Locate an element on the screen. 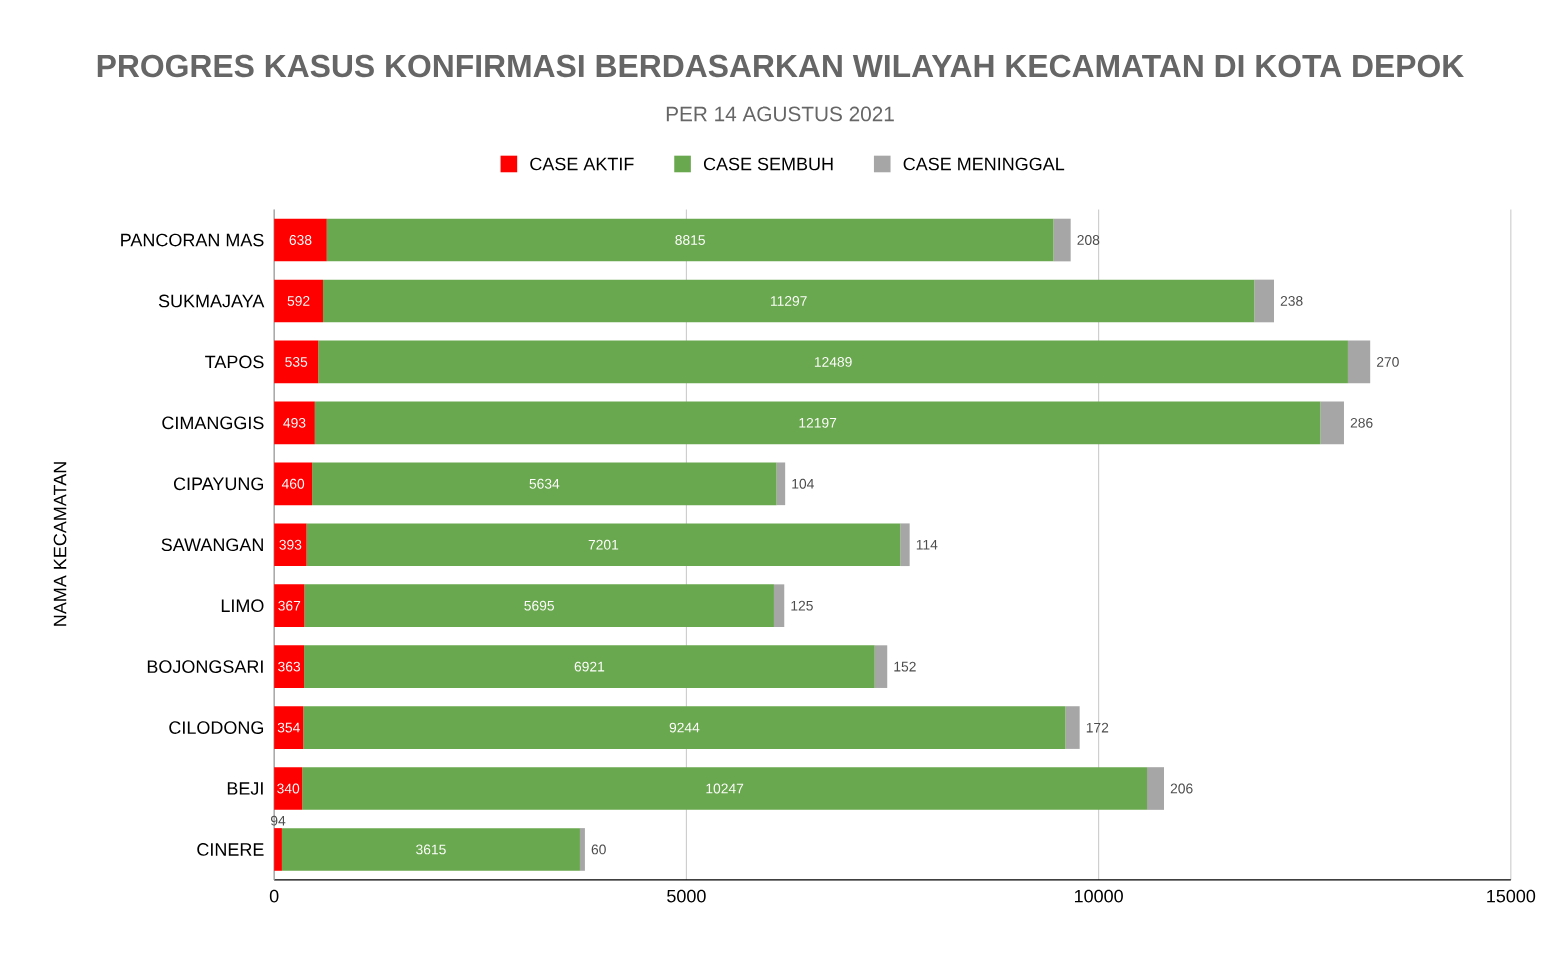 The height and width of the screenshot is (970, 1560). y-tick-label: CIMANGGIS is located at coordinates (213, 423).